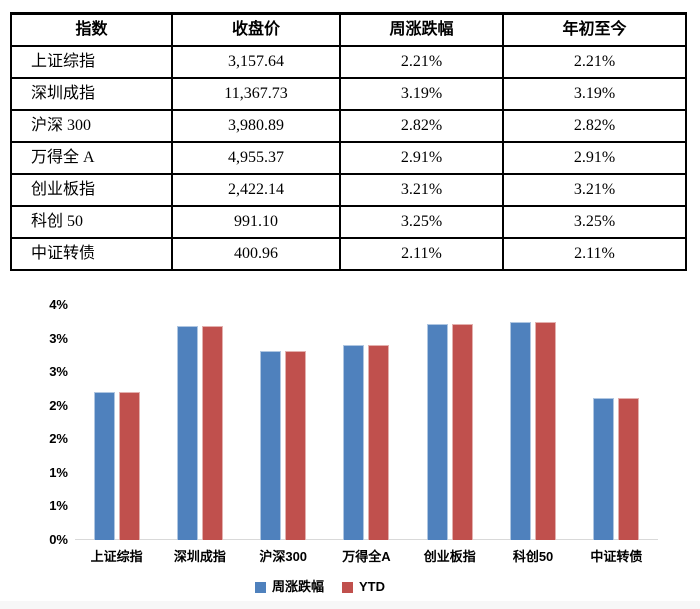  I want to click on legend-label-ytd: YTD, so click(372, 586).